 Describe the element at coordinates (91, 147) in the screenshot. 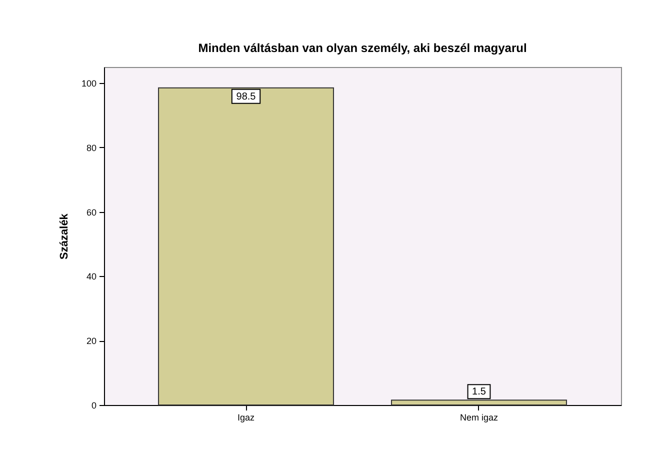

I see `y-tick-label: 80` at that location.